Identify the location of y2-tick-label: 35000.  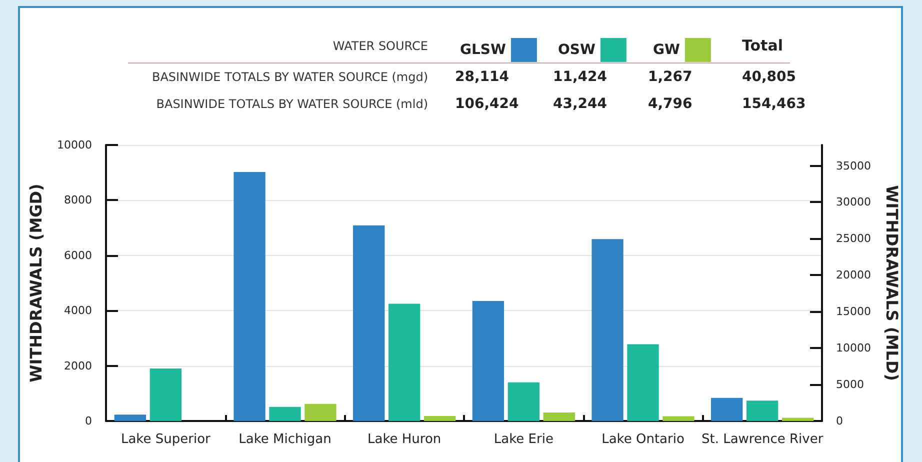
(853, 165).